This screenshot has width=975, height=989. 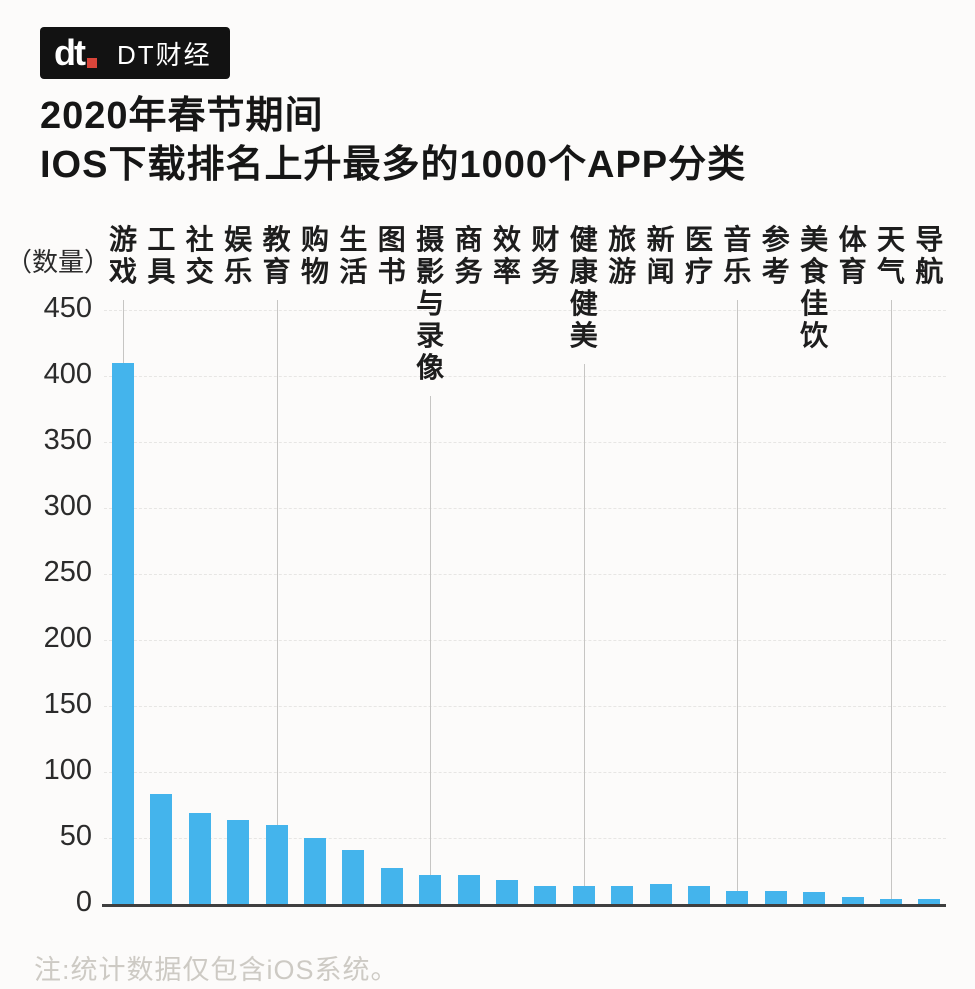 What do you see at coordinates (67, 638) in the screenshot?
I see `y-axis-tick-label: 200` at bounding box center [67, 638].